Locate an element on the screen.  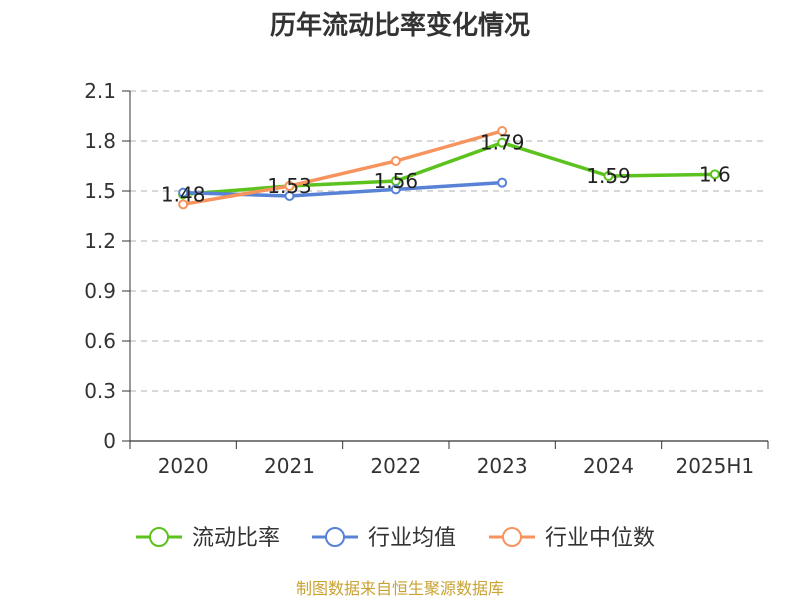
chart-title: 历年流动比率变化情况 is located at coordinates (400, 25).